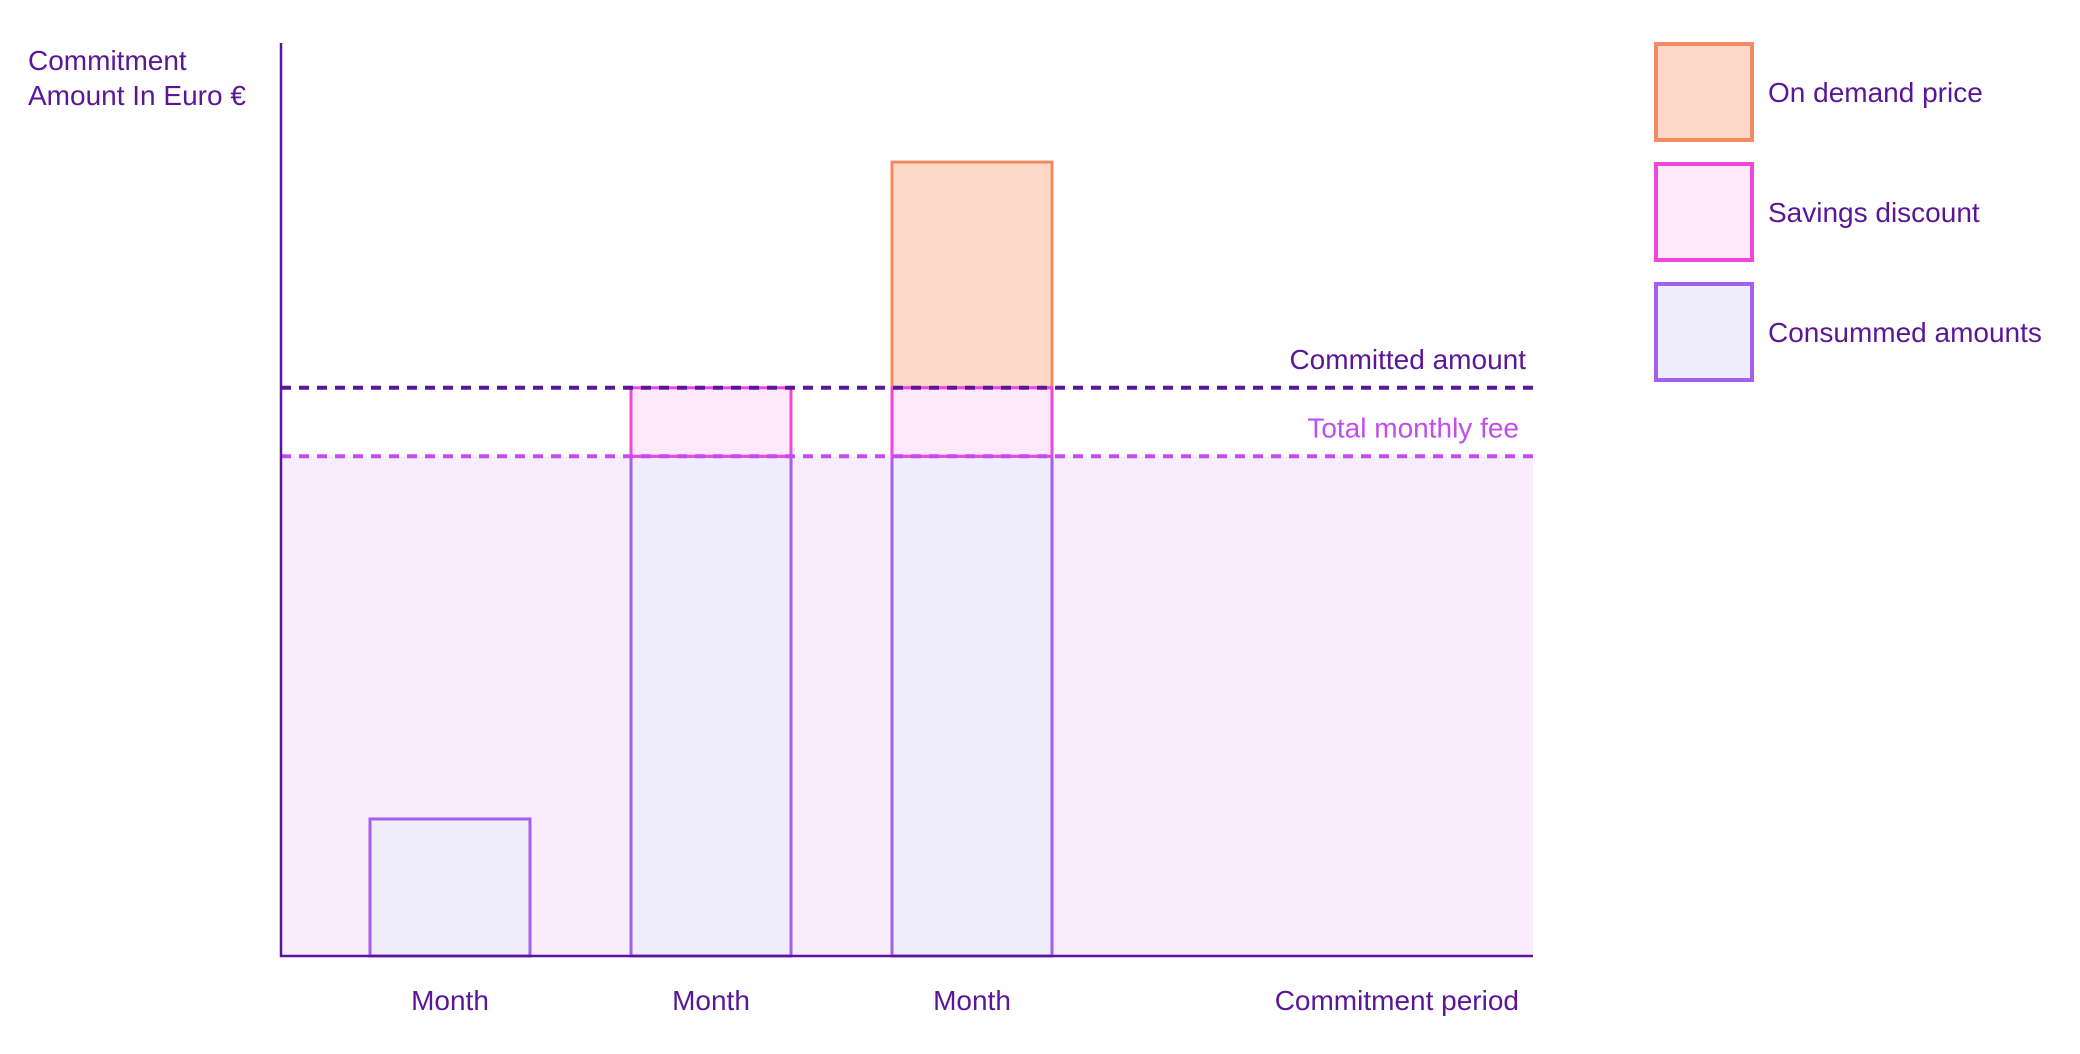 This screenshot has width=2080, height=1054. What do you see at coordinates (1407, 359) in the screenshot?
I see `committed-amount-label: Committed amount` at bounding box center [1407, 359].